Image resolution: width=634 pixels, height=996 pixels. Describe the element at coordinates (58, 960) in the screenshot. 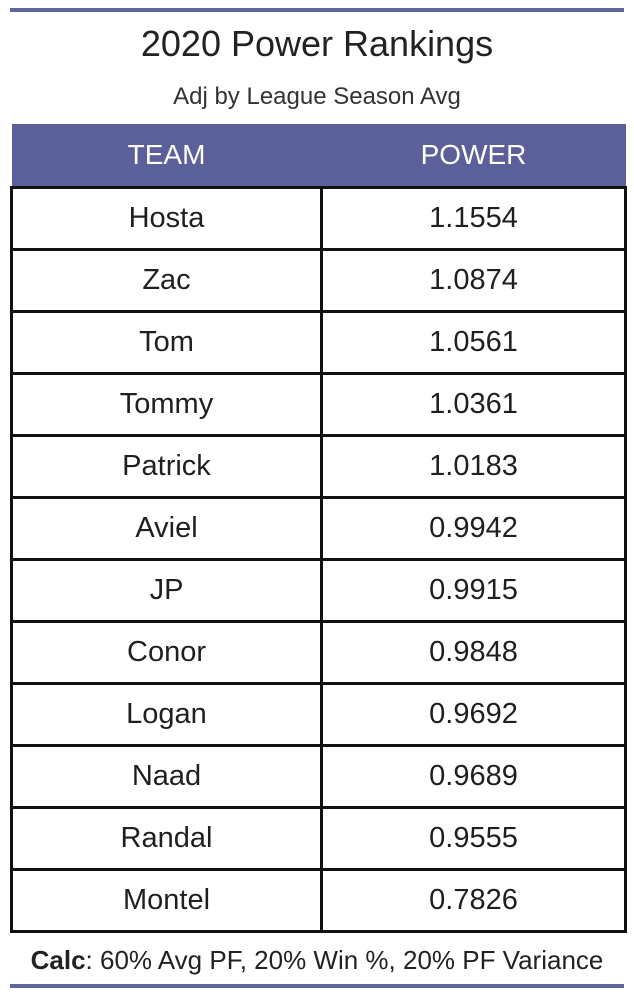

I see `calc-label: Calc` at that location.